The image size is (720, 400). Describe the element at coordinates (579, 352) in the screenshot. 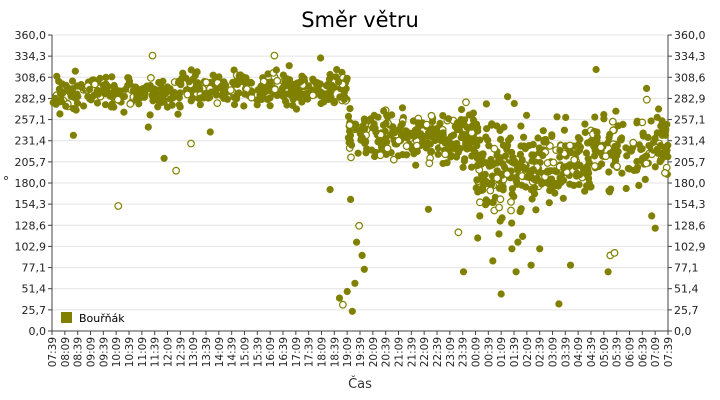

I see `x-tick-label: 04:09` at that location.